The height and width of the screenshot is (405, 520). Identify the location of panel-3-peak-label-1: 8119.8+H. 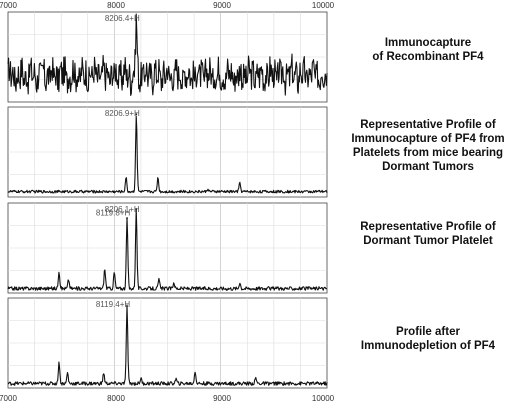
(113, 212).